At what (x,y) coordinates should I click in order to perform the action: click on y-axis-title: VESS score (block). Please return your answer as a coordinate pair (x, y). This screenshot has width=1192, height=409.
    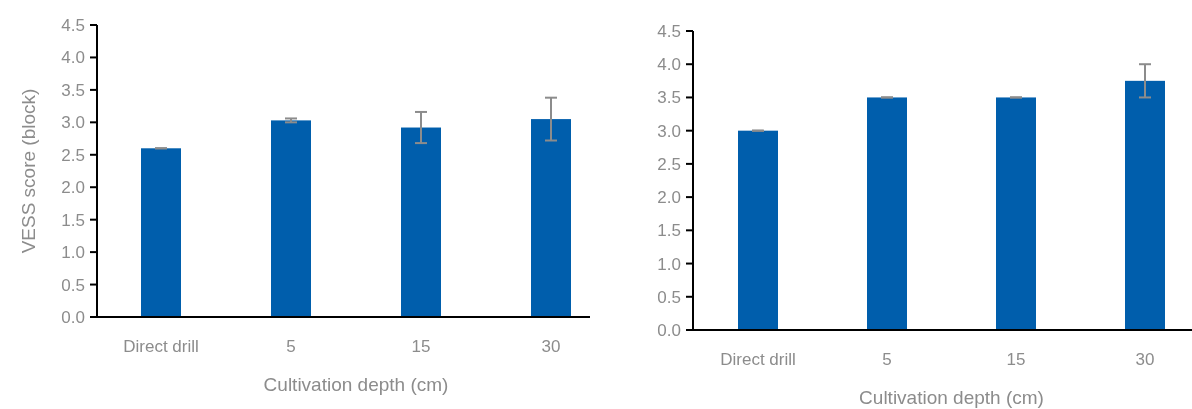
    Looking at the image, I should click on (28, 171).